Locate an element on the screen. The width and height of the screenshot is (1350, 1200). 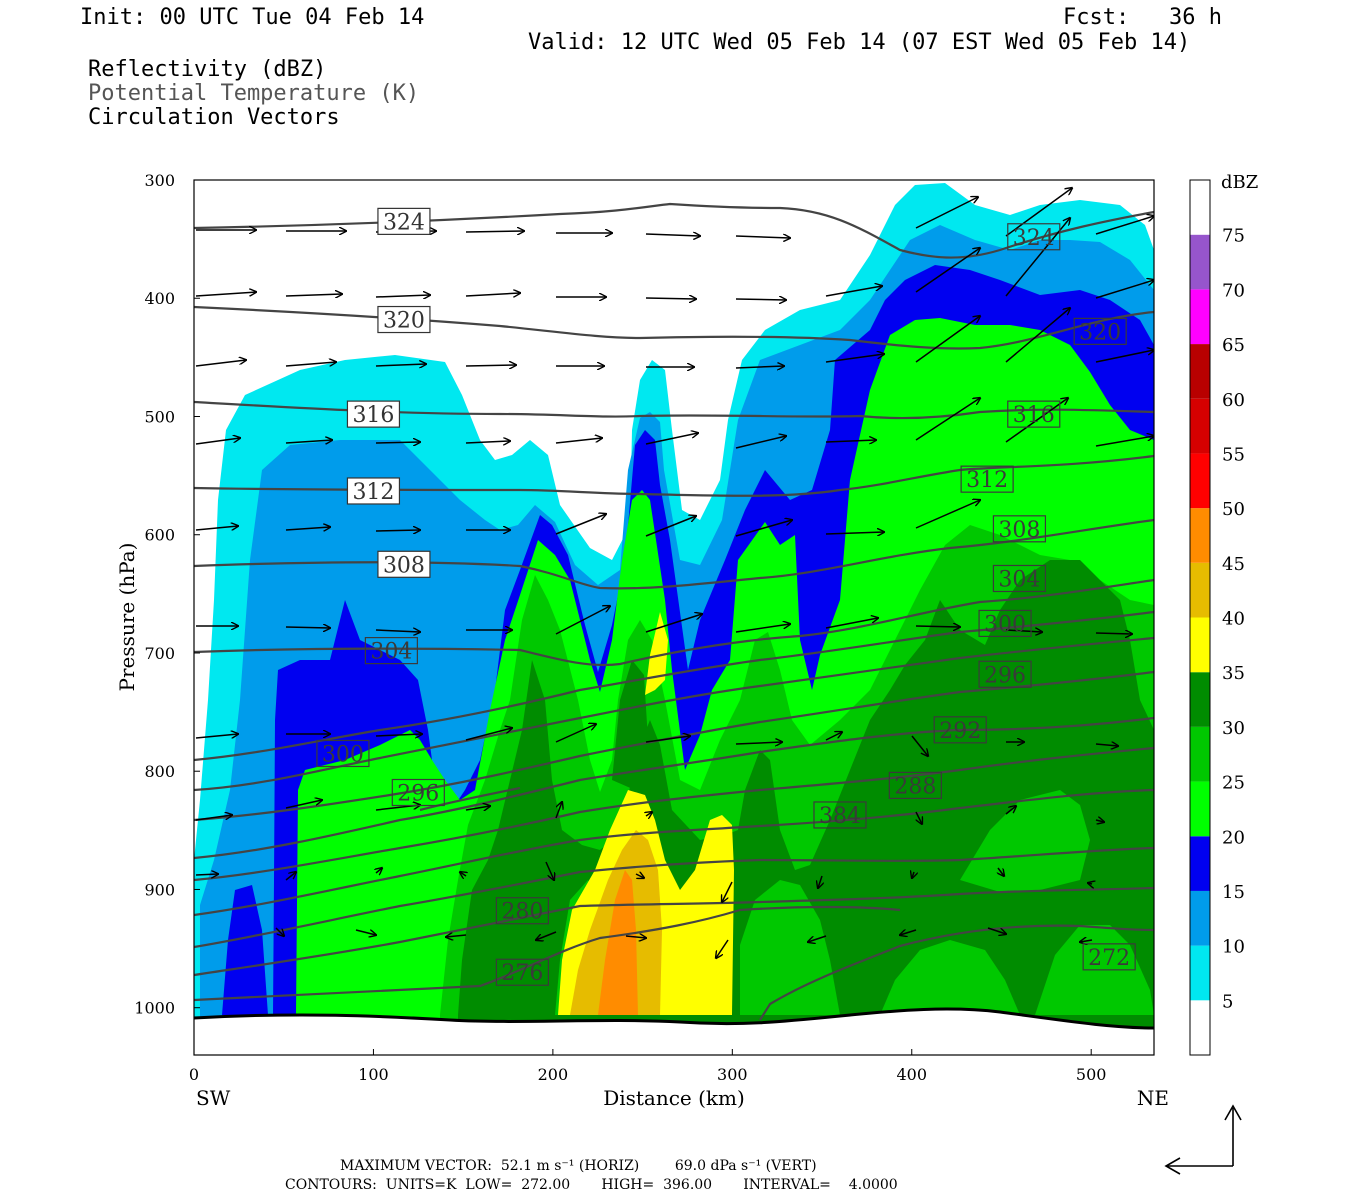
field-reflectivity: Reflectivity (dBZ) is located at coordinates (207, 69).